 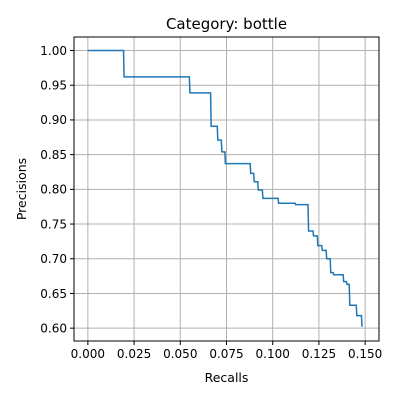 I want to click on y-tick-label: 1.00, so click(x=53, y=51).